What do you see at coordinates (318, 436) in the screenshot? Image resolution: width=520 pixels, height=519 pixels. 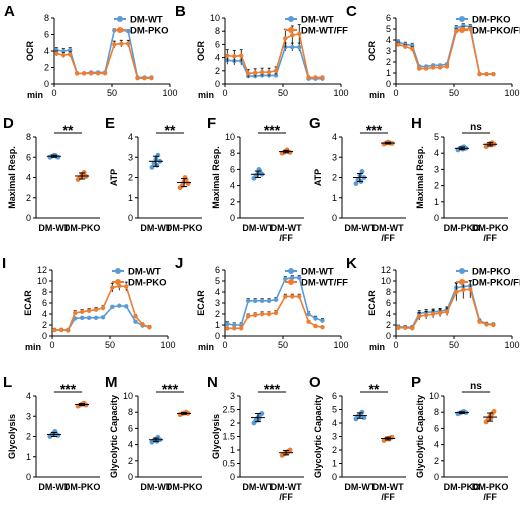 I see `y-axis-label: Glycolytic Capacity` at bounding box center [318, 436].